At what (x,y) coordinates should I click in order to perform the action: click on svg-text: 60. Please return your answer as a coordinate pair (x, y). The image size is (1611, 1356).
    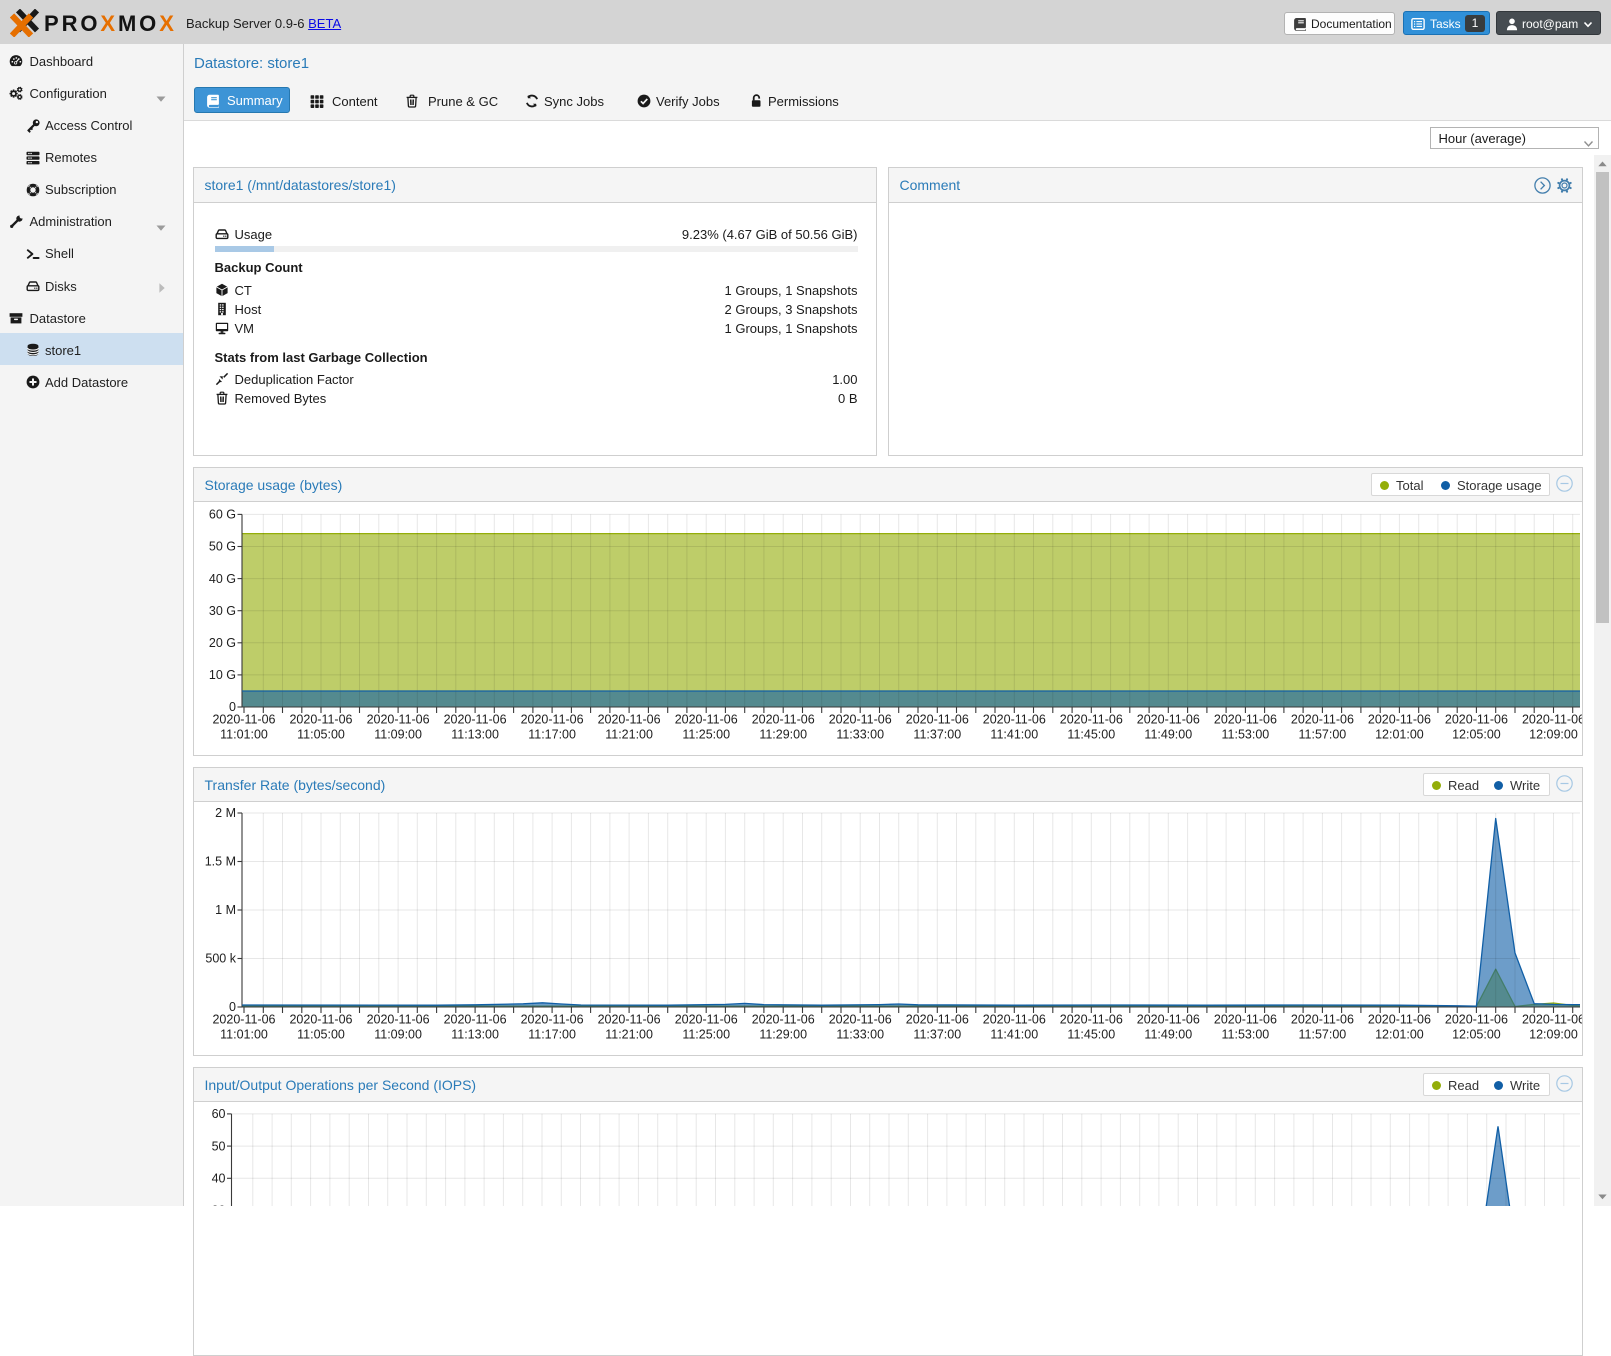
    Looking at the image, I should click on (219, 1114).